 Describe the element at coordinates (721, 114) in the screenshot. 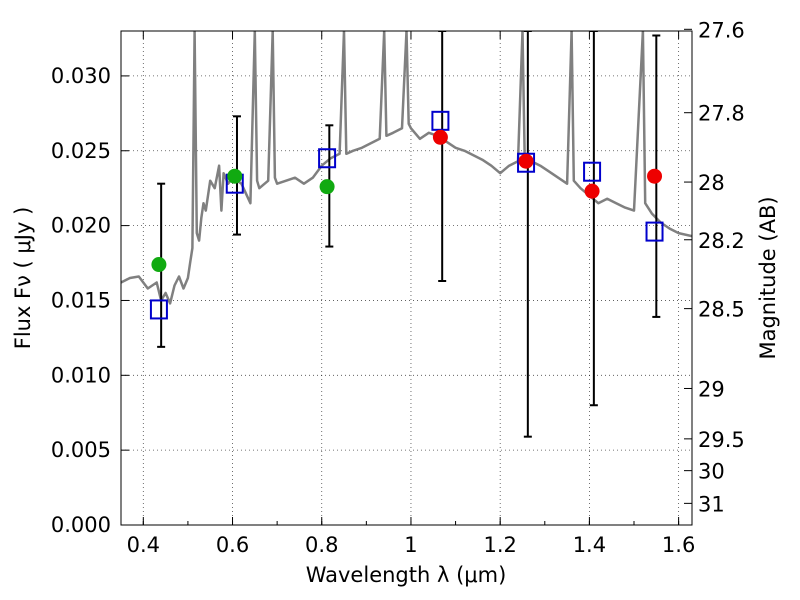

I see `mag-tick-label: 27.8` at that location.